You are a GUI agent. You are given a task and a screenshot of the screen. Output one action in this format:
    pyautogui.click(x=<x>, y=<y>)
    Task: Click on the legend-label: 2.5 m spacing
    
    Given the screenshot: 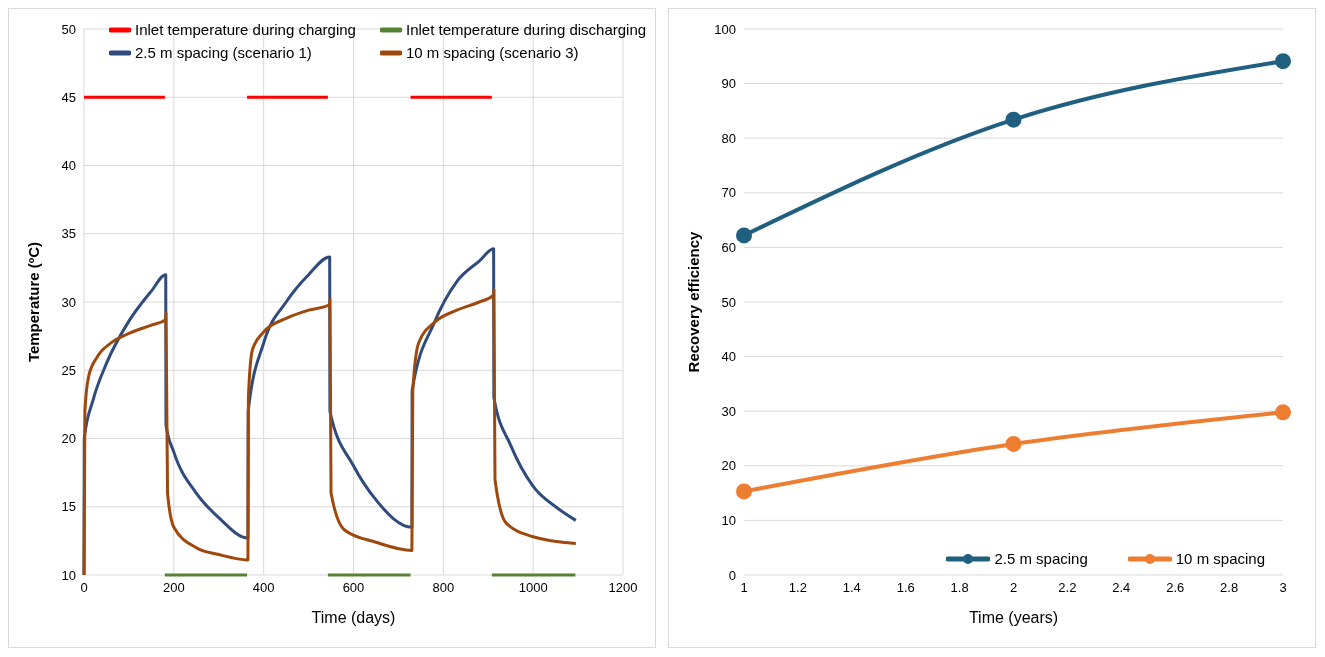 What is the action you would take?
    pyautogui.click(x=1041, y=558)
    